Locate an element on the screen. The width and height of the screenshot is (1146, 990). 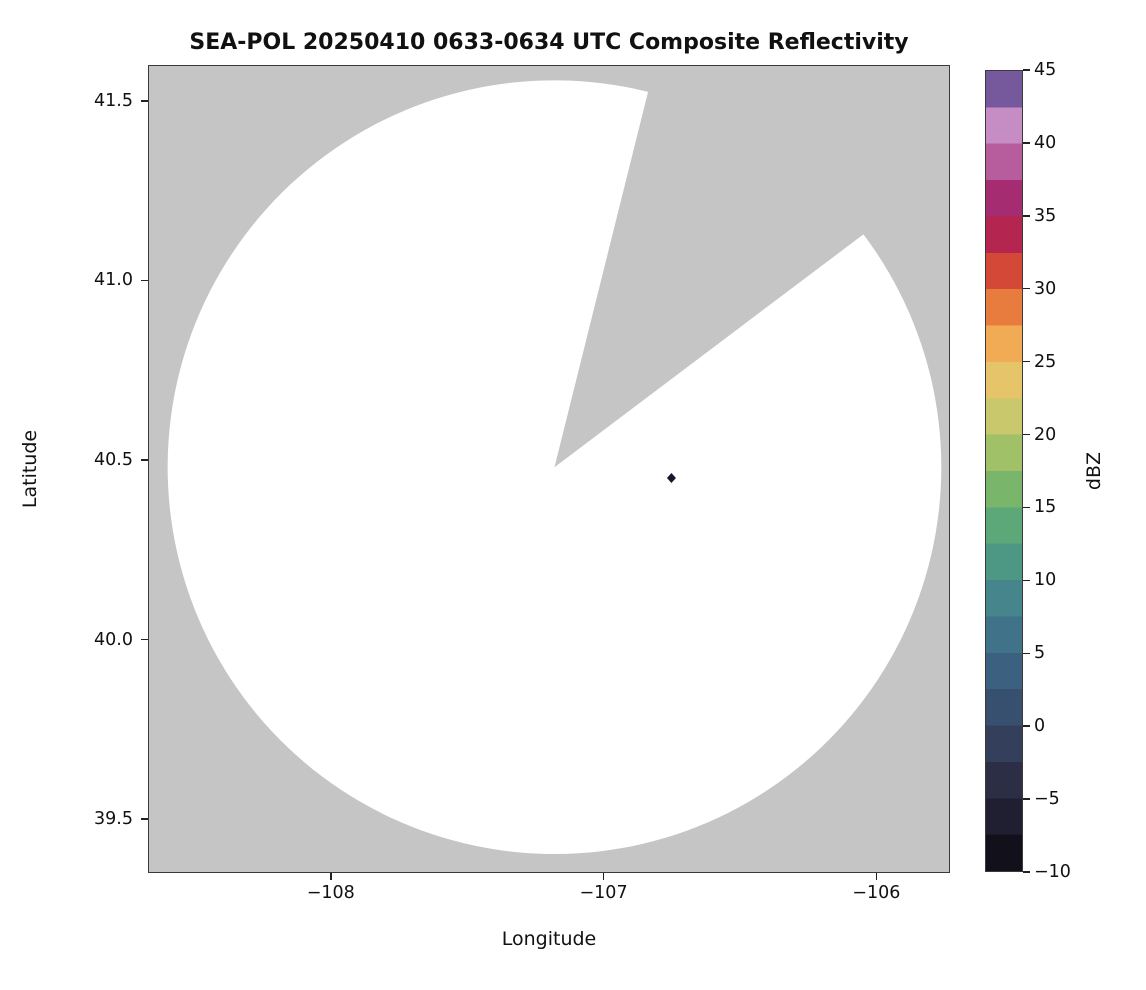
colorbar-tick-label: 15 is located at coordinates (1045, 507).